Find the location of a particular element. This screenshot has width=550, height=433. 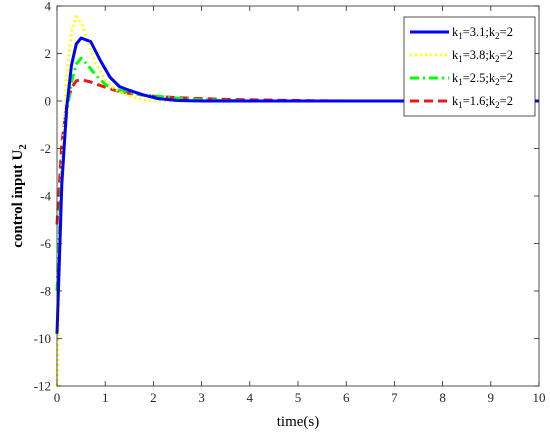

legend-entry-text: =3.1;k is located at coordinates (479, 32).